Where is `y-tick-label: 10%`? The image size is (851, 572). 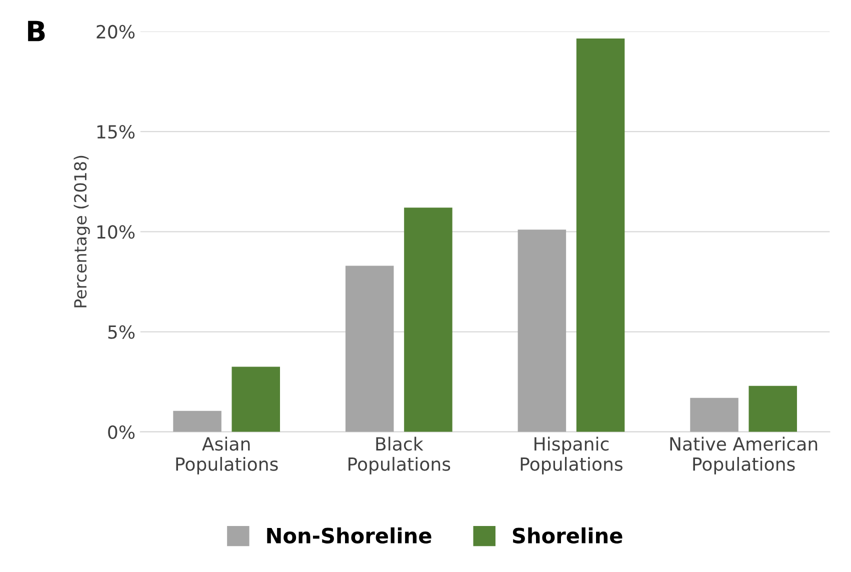 y-tick-label: 10% is located at coordinates (116, 232).